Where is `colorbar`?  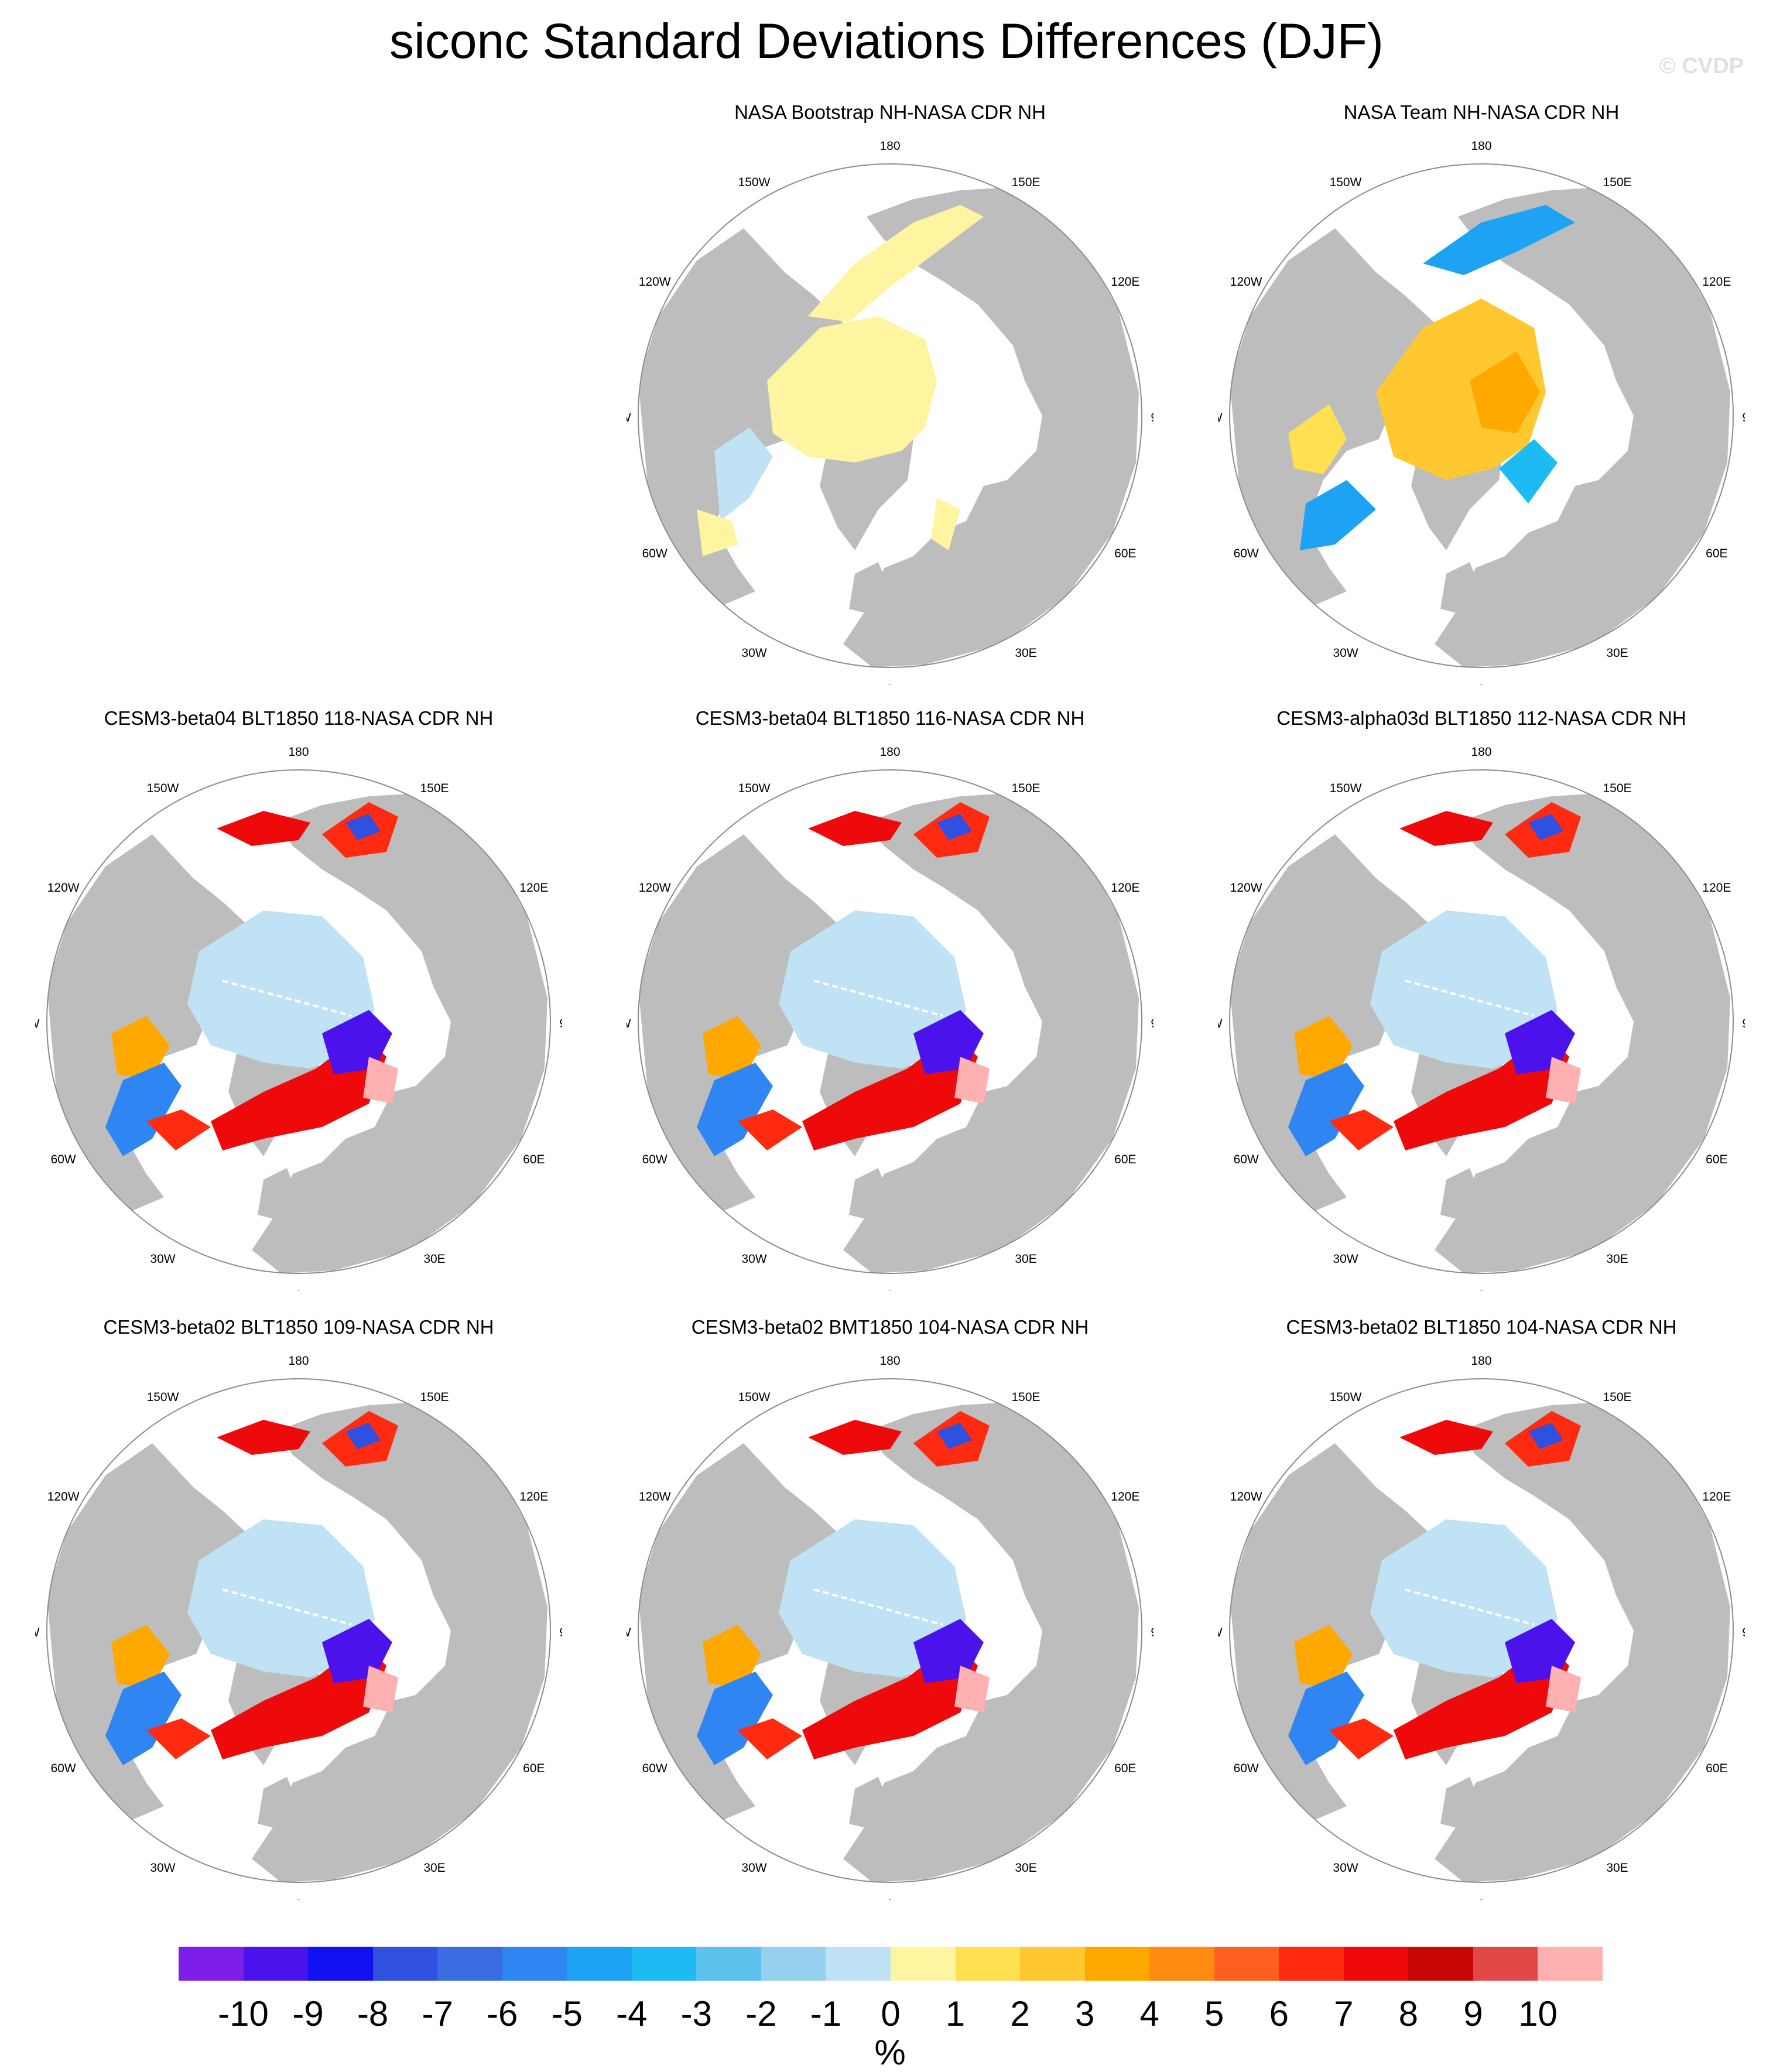
colorbar is located at coordinates (891, 1964).